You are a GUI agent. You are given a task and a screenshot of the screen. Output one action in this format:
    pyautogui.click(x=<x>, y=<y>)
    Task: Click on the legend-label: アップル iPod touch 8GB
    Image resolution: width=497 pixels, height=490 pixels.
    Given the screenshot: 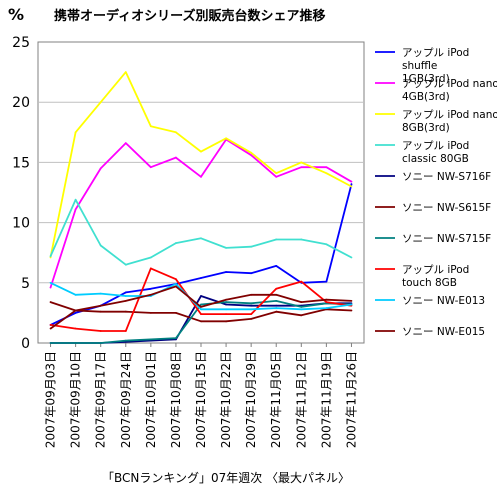 What is the action you would take?
    pyautogui.click(x=435, y=276)
    